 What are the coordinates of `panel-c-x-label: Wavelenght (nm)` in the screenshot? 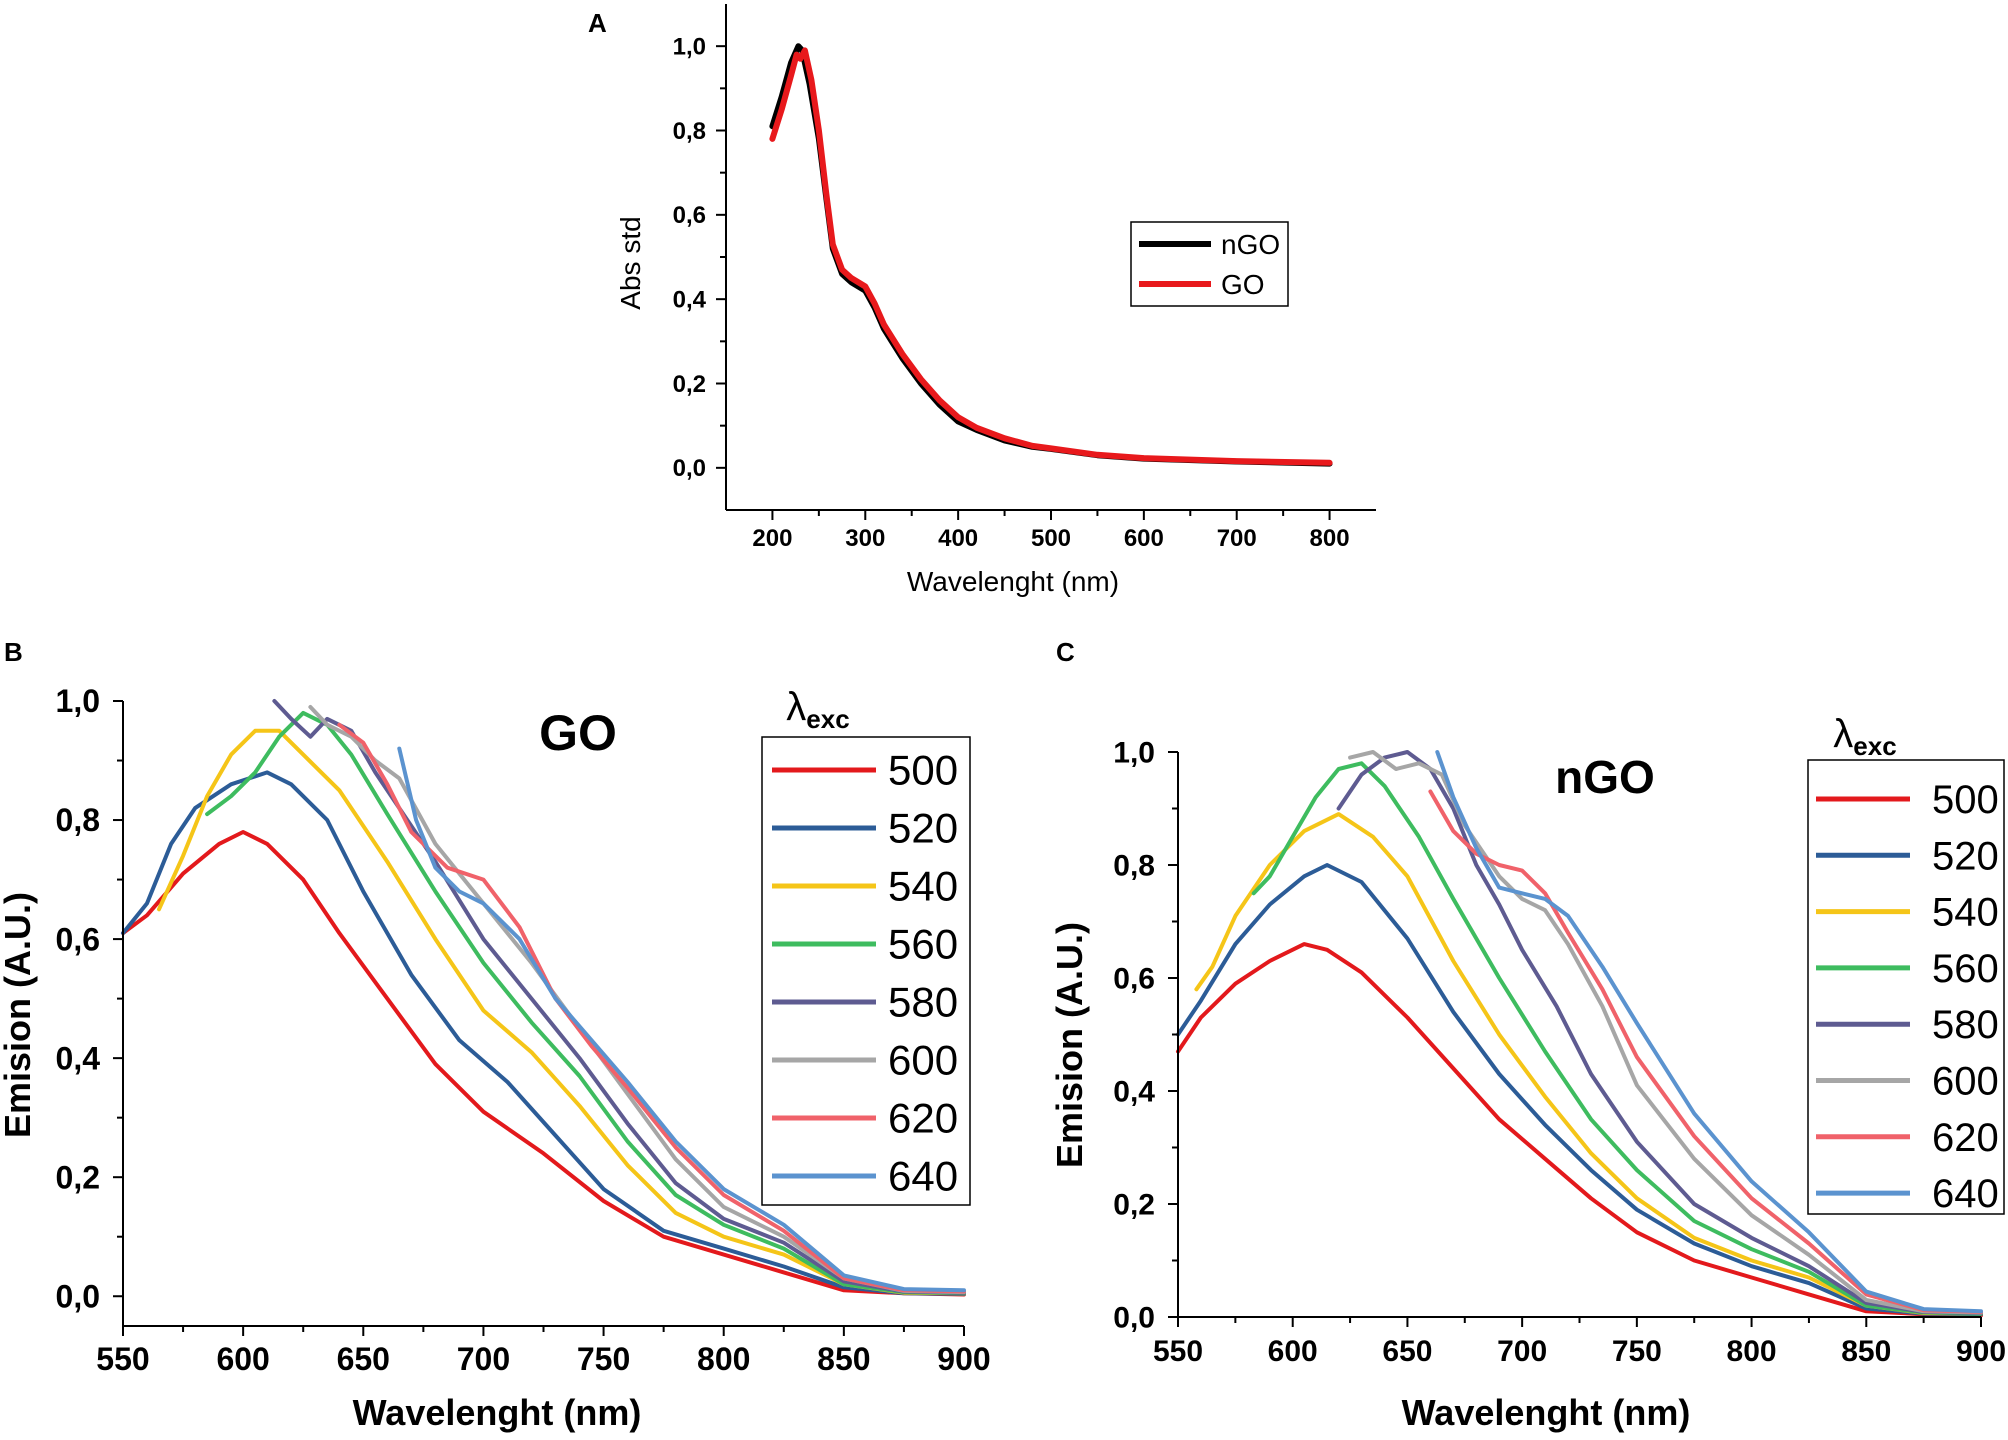 It's located at (1546, 1412).